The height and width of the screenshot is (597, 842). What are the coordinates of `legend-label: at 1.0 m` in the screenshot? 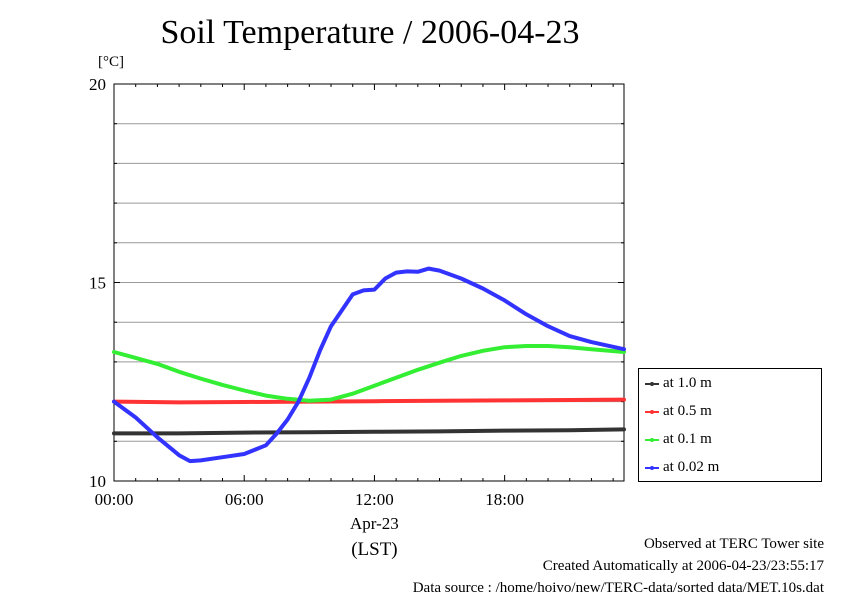 It's located at (687, 383).